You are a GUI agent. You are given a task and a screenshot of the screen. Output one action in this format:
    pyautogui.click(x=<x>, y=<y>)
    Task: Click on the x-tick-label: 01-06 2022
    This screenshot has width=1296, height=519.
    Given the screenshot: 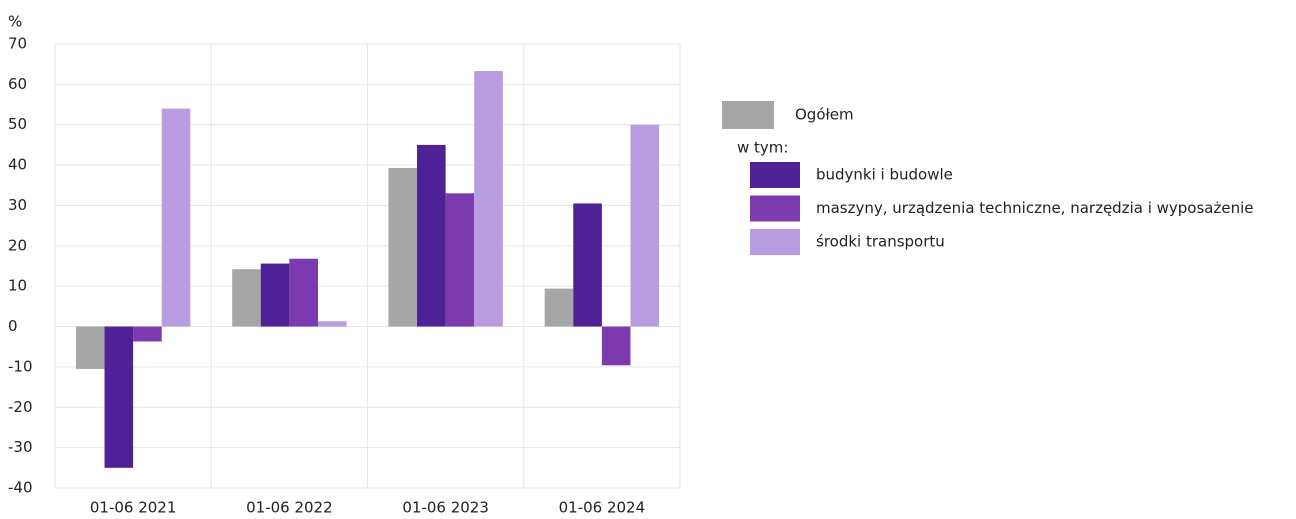 What is the action you would take?
    pyautogui.click(x=289, y=508)
    